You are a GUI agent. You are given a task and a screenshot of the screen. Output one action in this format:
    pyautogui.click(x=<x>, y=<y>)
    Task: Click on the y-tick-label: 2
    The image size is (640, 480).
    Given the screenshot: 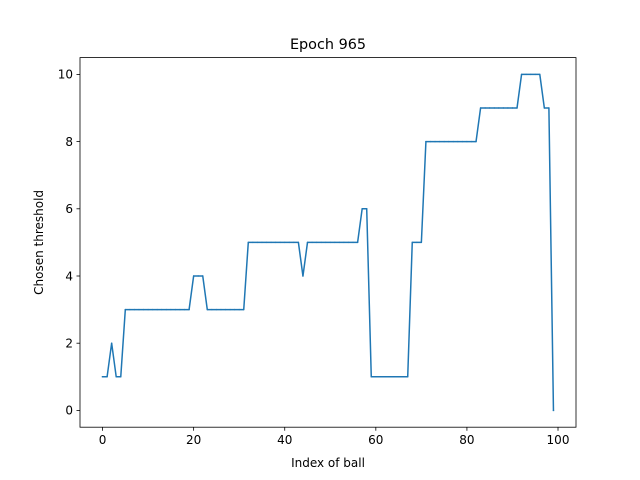 What is the action you would take?
    pyautogui.click(x=69, y=344)
    